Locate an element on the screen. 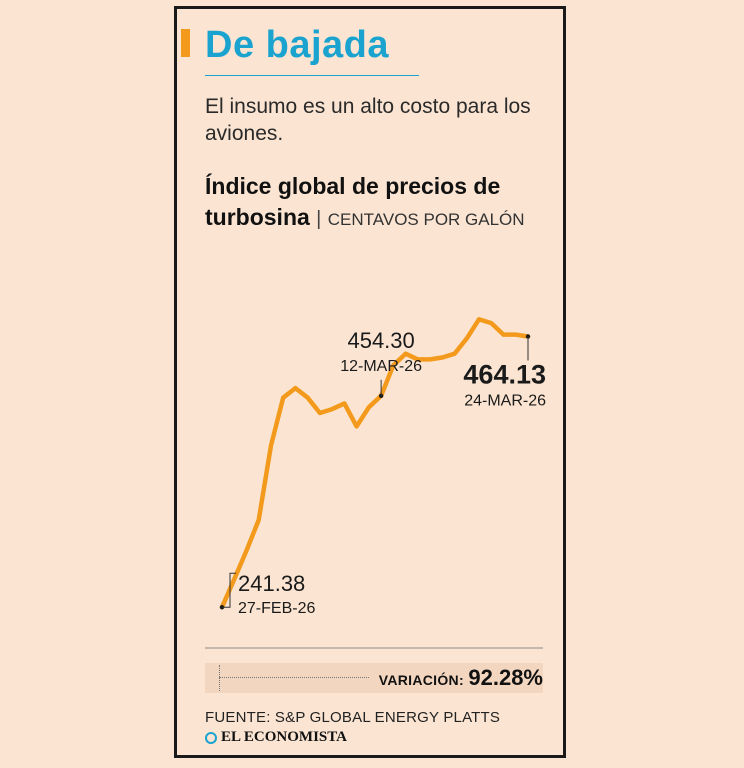 This screenshot has width=744, height=768. callout-line is located at coordinates (229, 590).